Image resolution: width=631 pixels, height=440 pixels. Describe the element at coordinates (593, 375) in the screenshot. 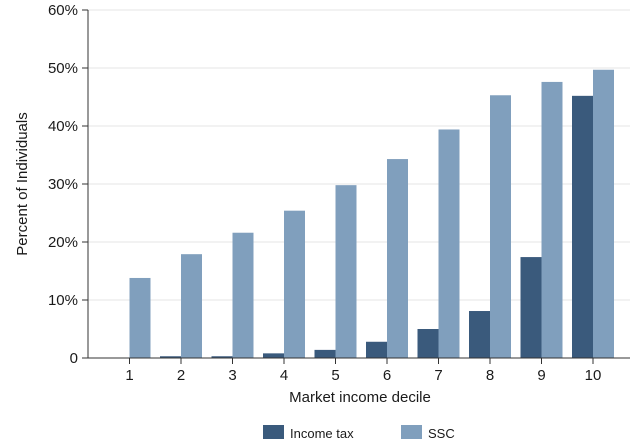

I see `x-tick-label: 10` at that location.